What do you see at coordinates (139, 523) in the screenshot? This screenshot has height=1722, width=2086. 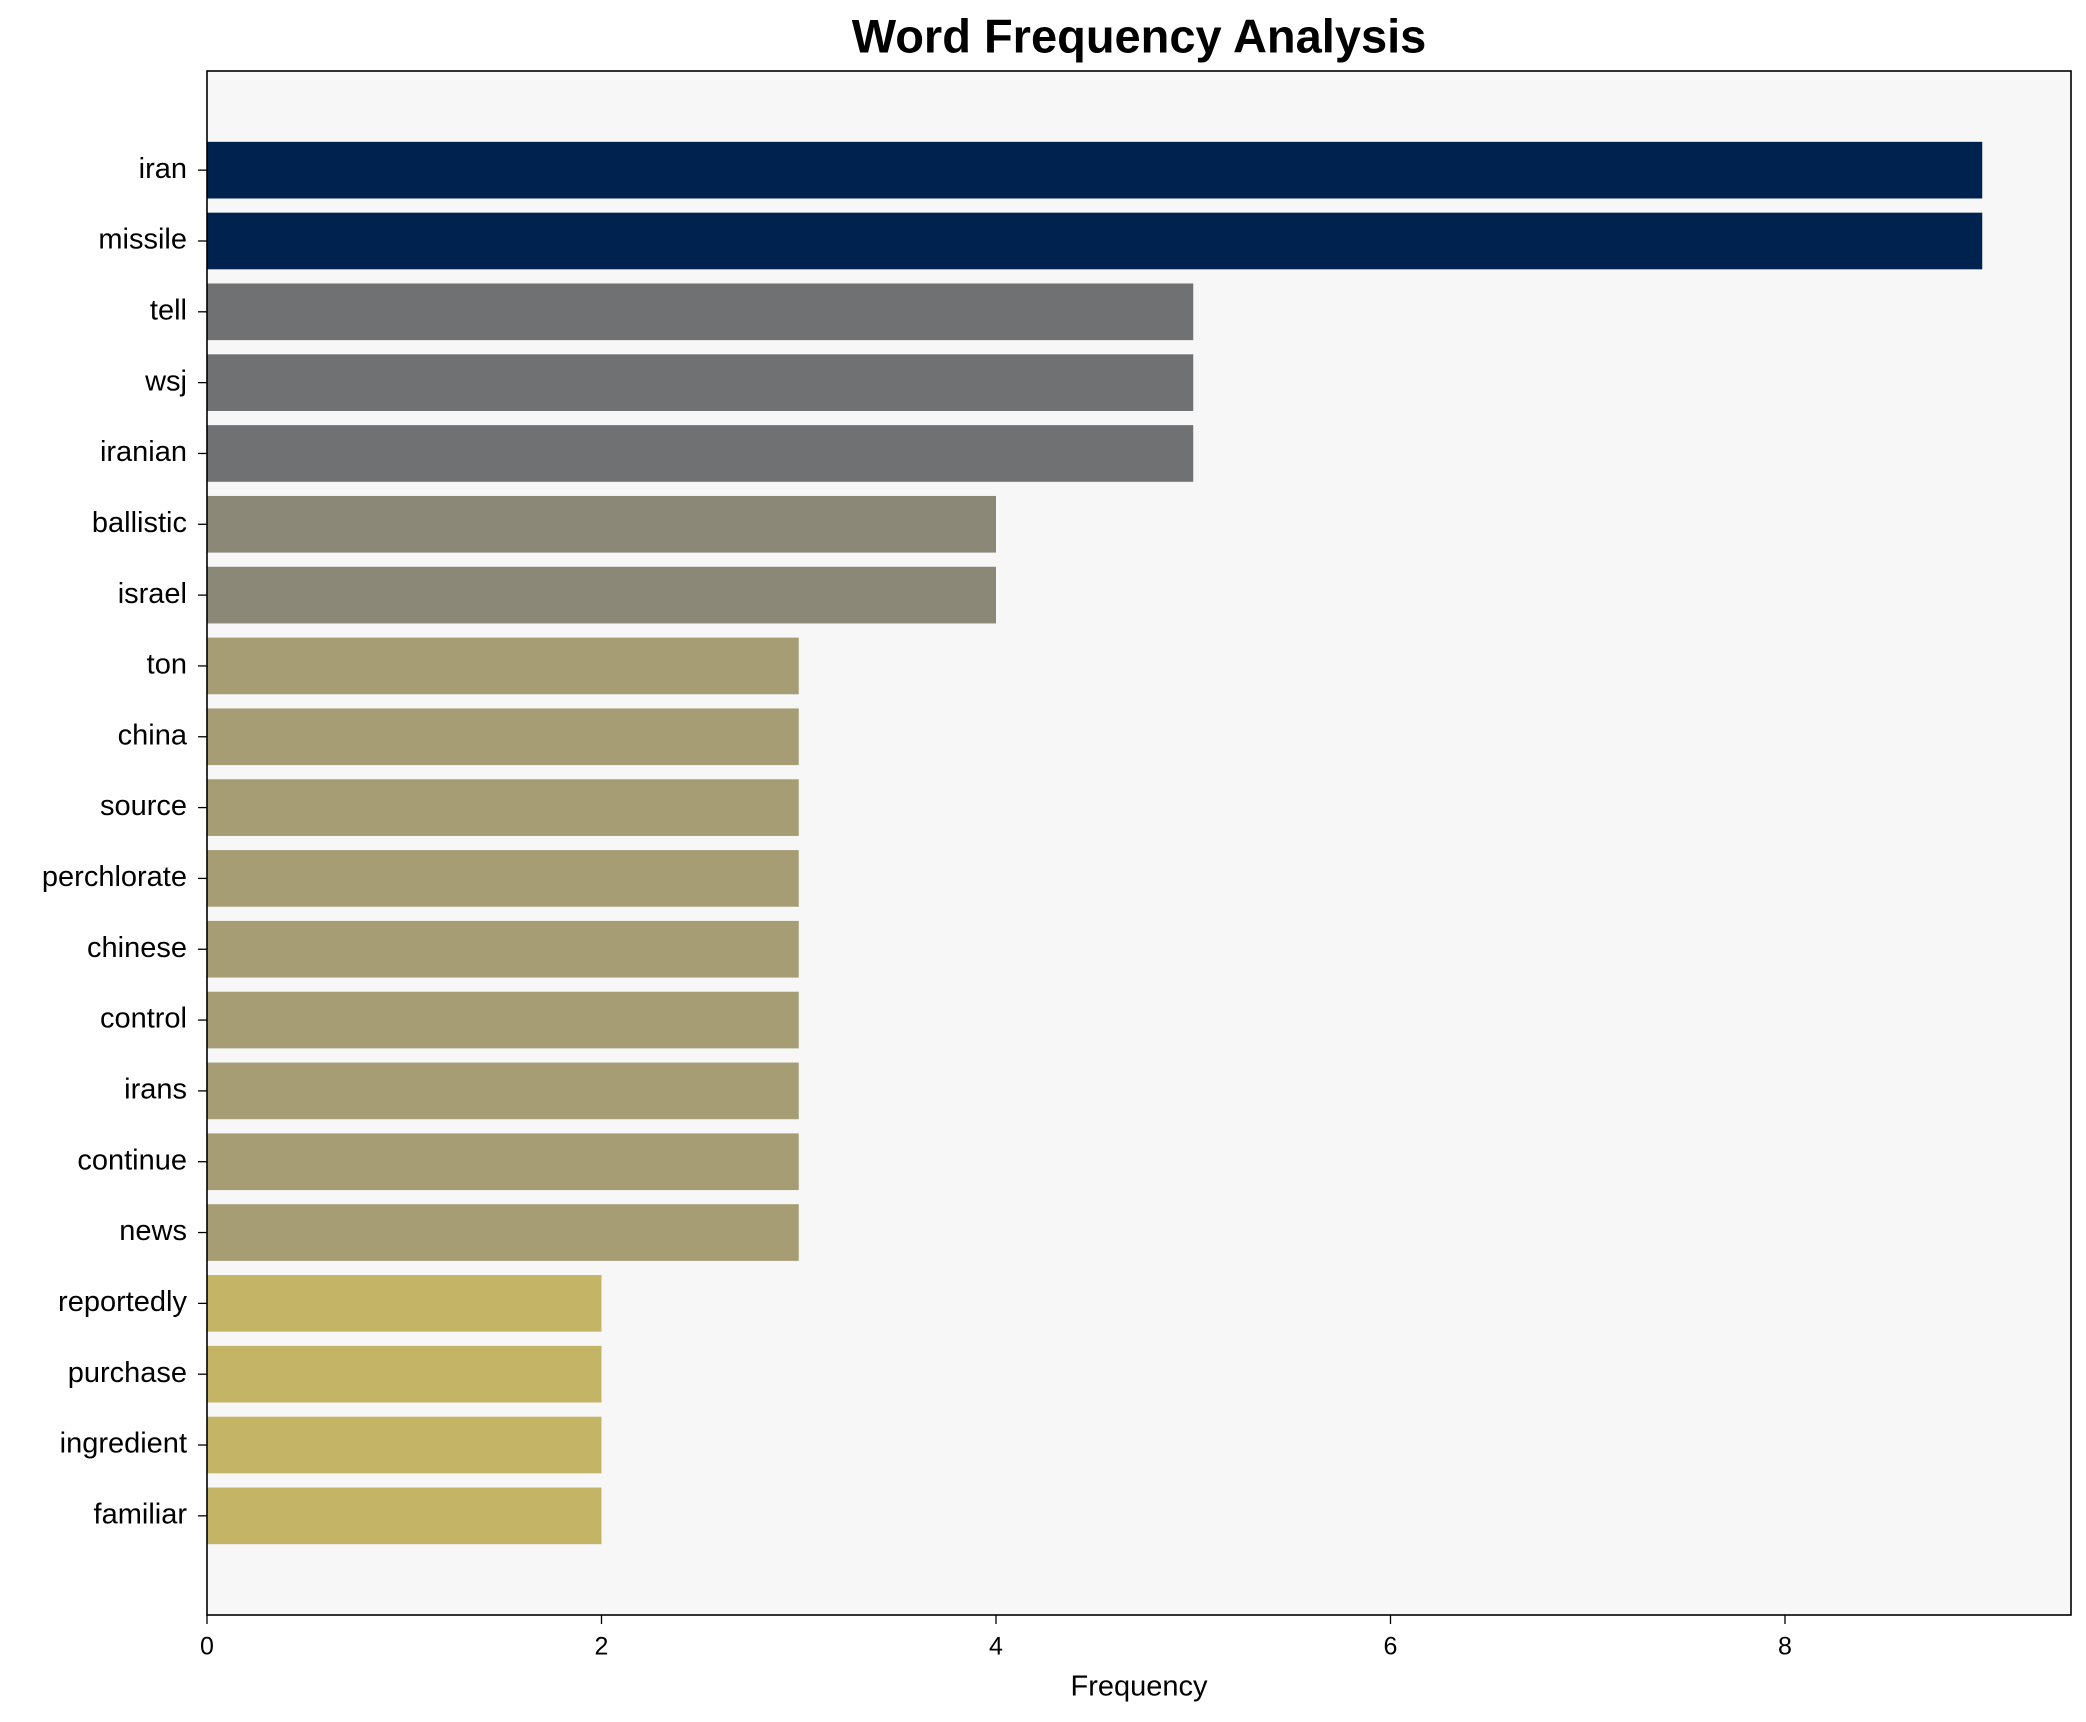 I see `y-tick-label: ballistic` at bounding box center [139, 523].